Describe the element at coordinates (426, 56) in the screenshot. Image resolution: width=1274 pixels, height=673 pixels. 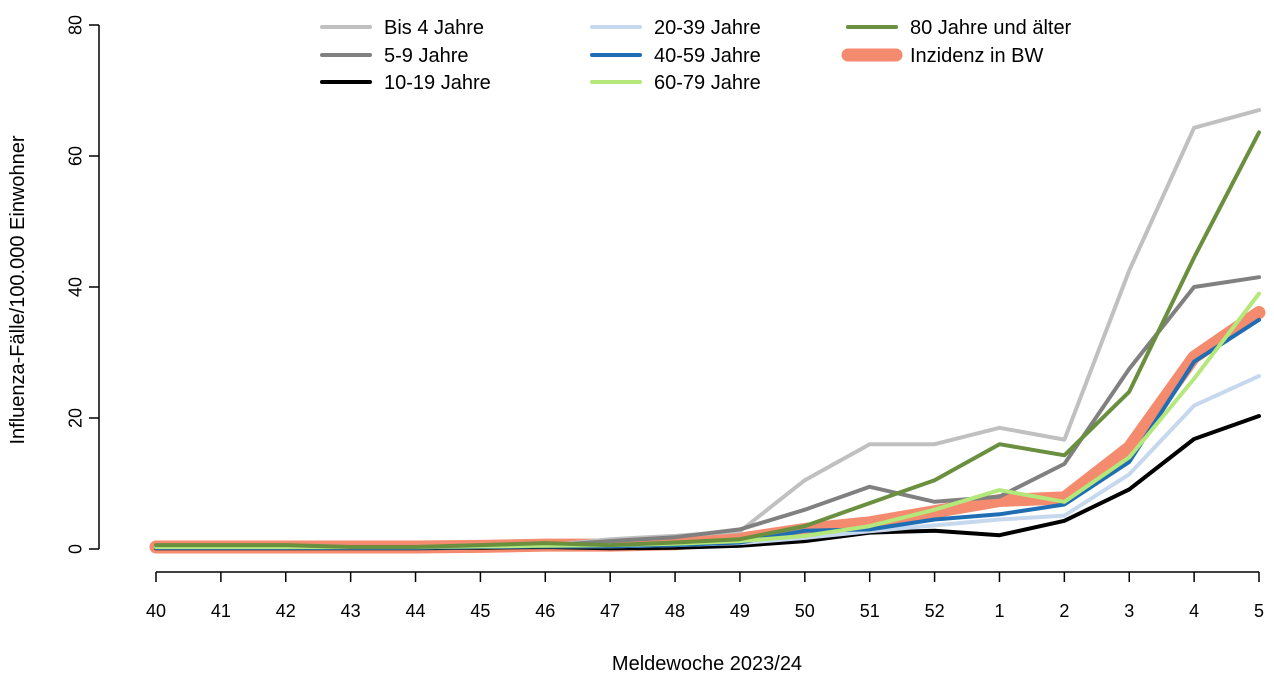
I see `legend-label: 5-9 Jahre` at that location.